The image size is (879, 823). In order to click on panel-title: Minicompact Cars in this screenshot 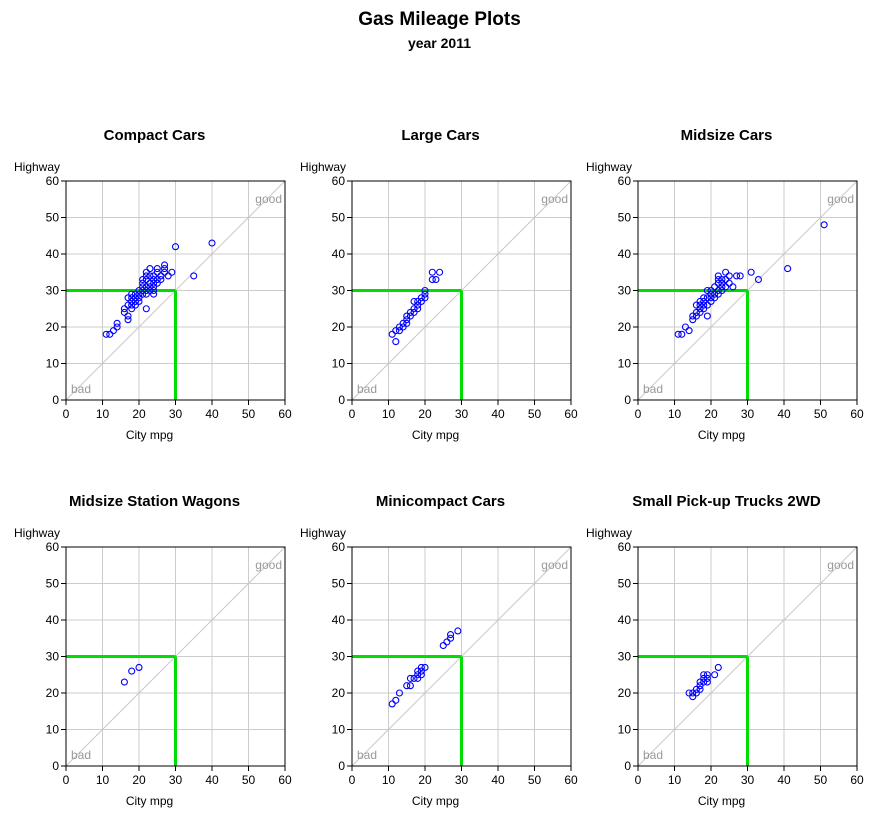, I will do `click(440, 501)`.